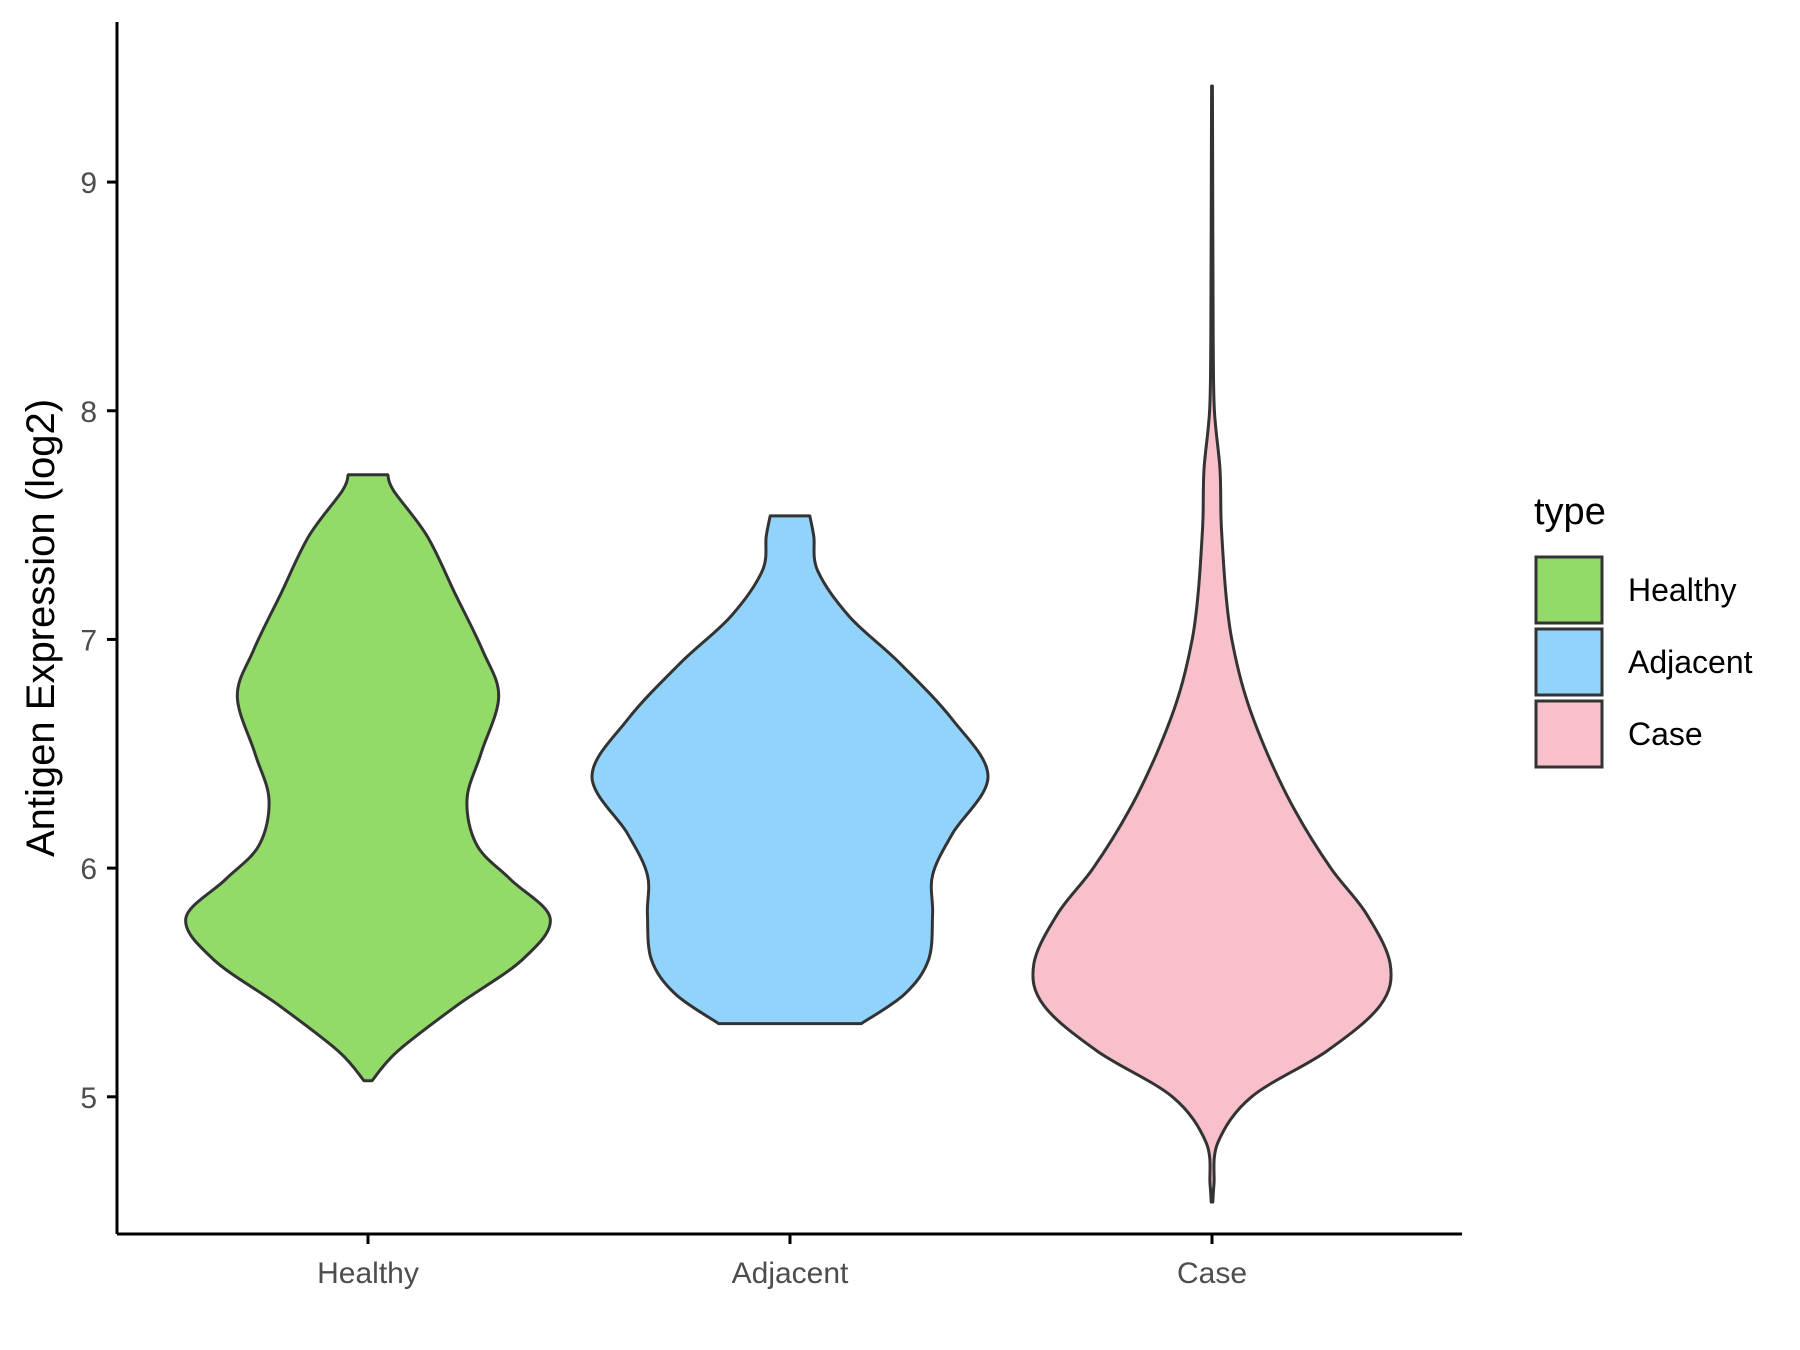 The width and height of the screenshot is (1800, 1350). I want to click on y-tick-label: 5, so click(88, 1098).